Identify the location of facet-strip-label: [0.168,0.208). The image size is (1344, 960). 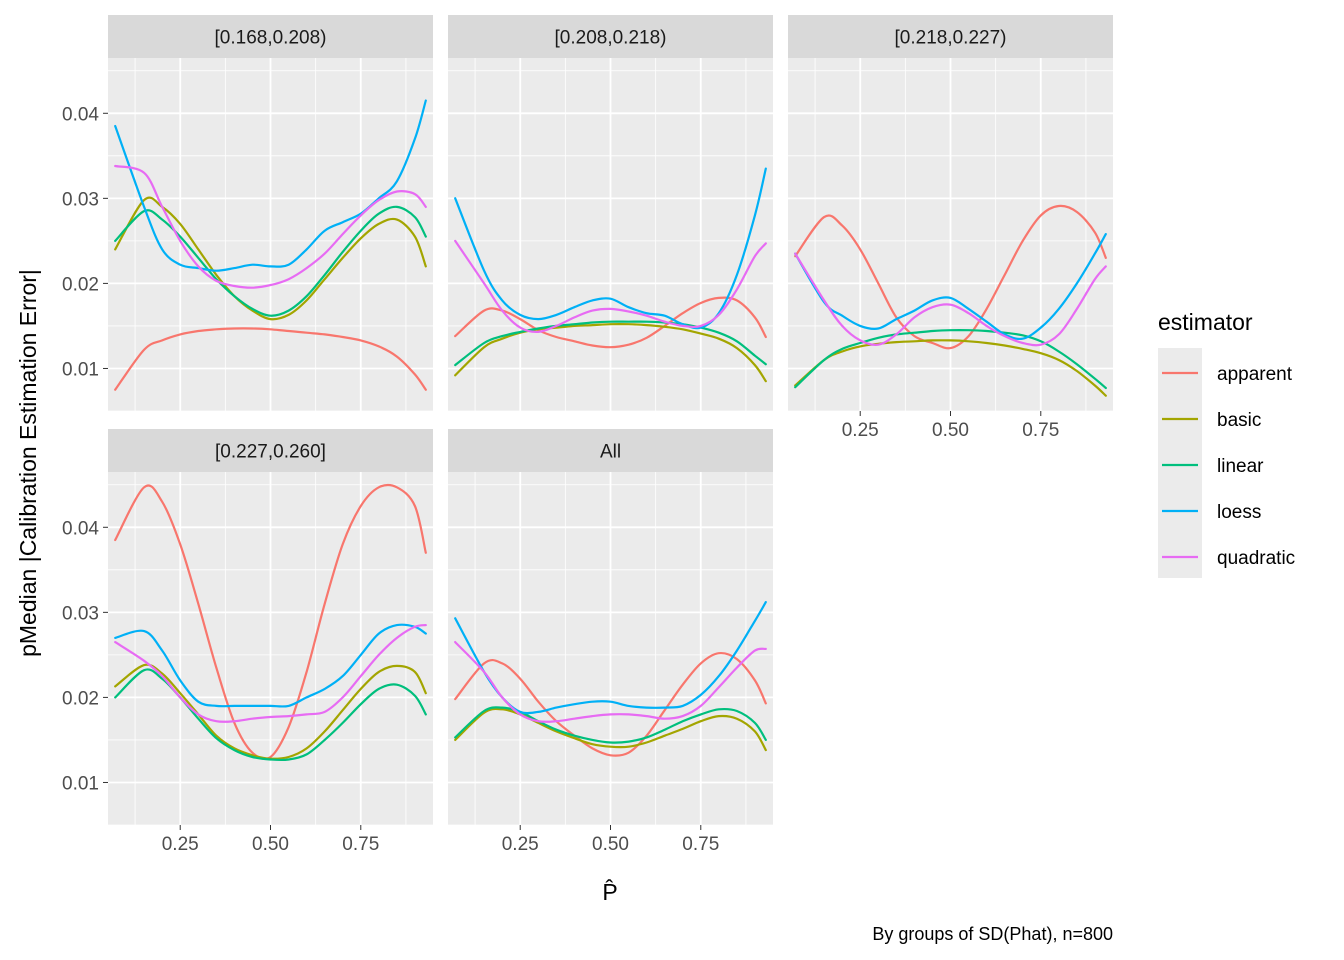
(271, 38).